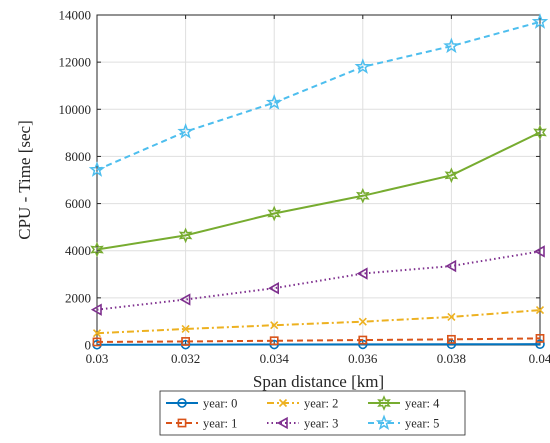 Image resolution: width=550 pixels, height=443 pixels. Describe the element at coordinates (220, 404) in the screenshot. I see `legend-label: year: 0` at that location.